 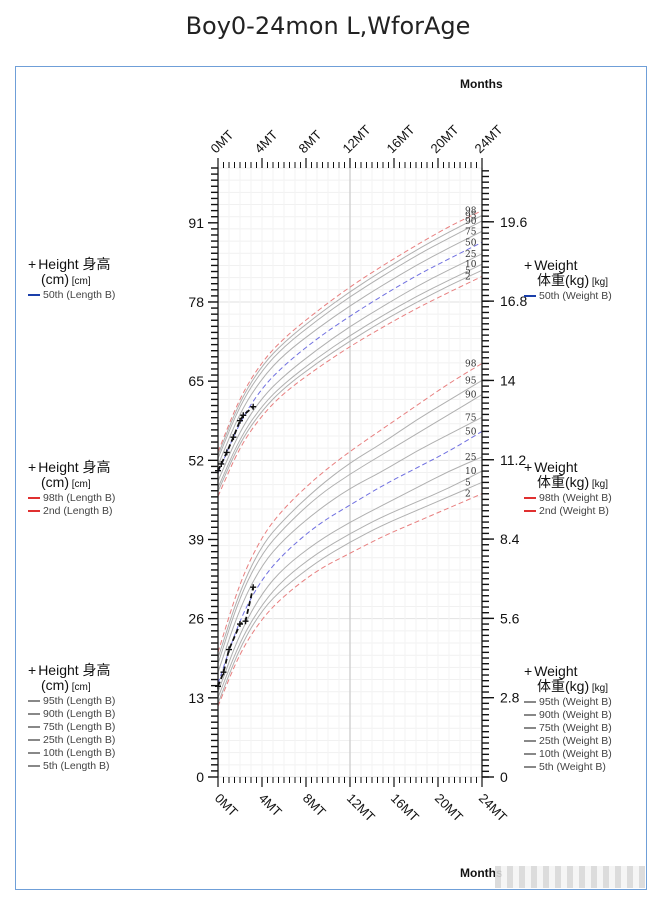 I want to click on legend-right-50th: + Weight 体重(kg) [kg] 50th (Weight B), so click(x=568, y=280).